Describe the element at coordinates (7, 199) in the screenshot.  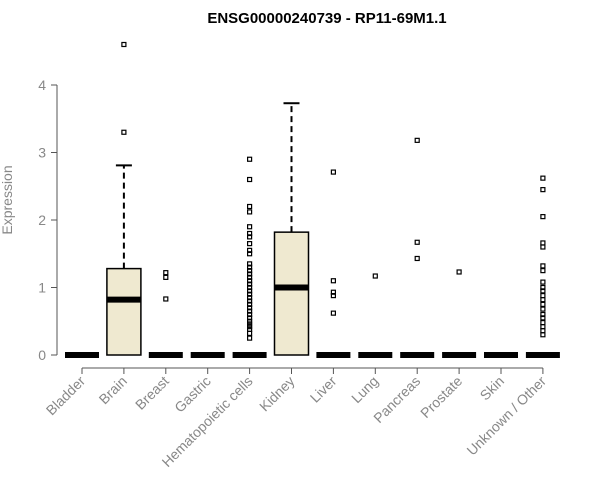
I see `y-axis-label: Expression` at that location.